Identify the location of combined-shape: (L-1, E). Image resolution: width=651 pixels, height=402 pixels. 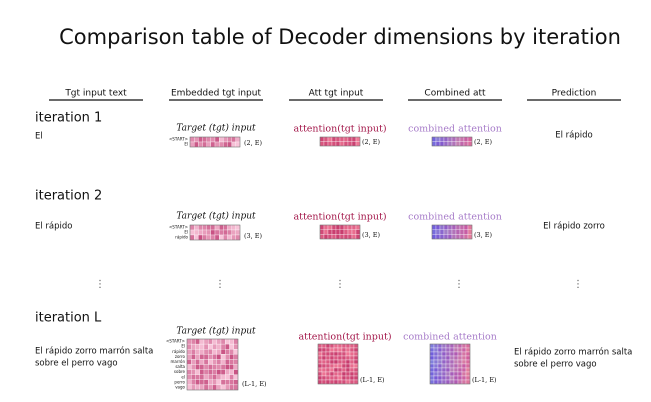
(484, 380).